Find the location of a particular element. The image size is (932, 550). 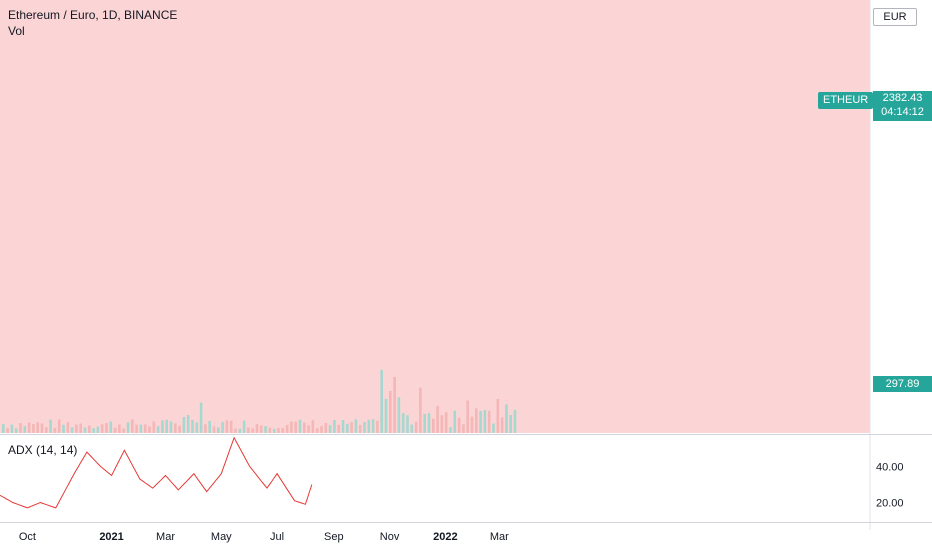

x-tick-label: May is located at coordinates (221, 537).